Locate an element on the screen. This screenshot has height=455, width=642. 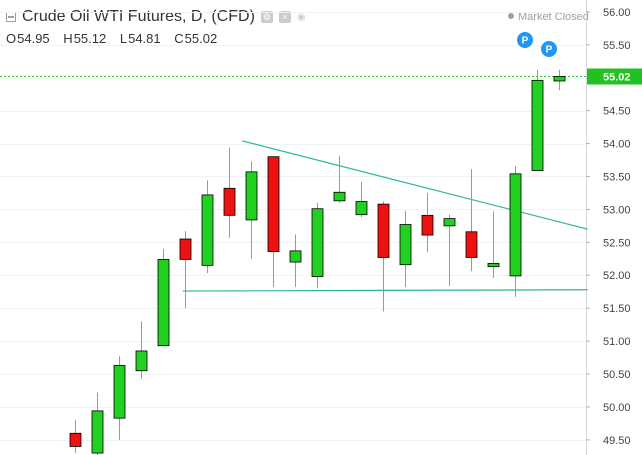
price-tick-label: 54.00 is located at coordinates (617, 145).